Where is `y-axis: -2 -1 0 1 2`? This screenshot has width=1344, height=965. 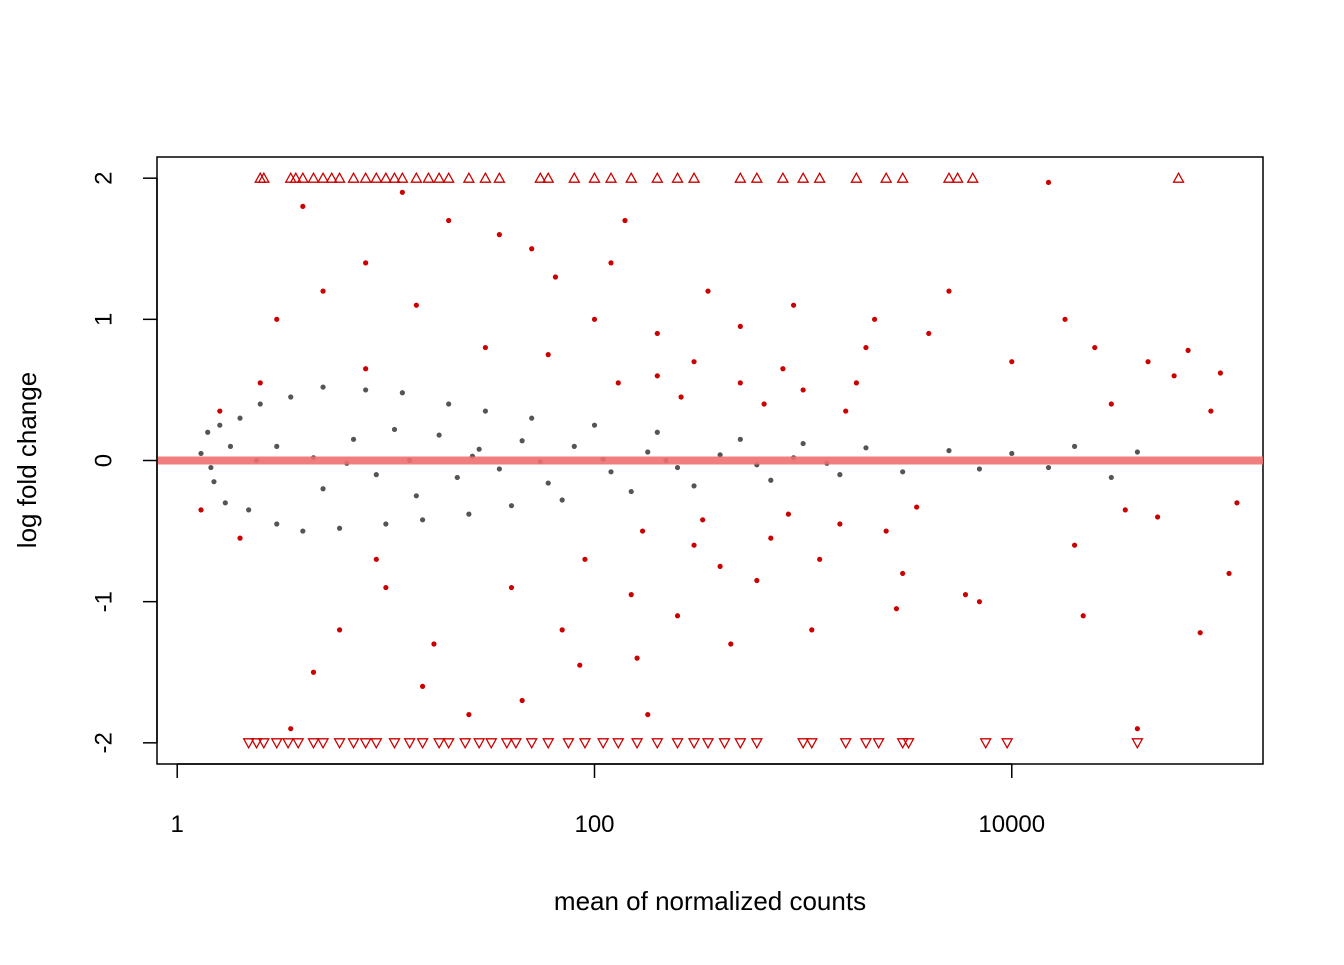
y-axis: -2 -1 0 1 2 is located at coordinates (124, 462).